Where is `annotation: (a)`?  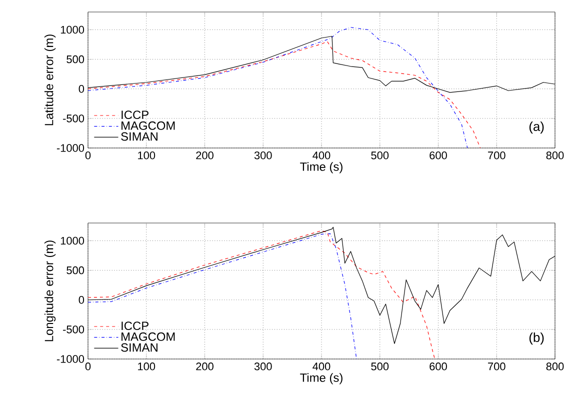 annotation: (a) is located at coordinates (536, 128).